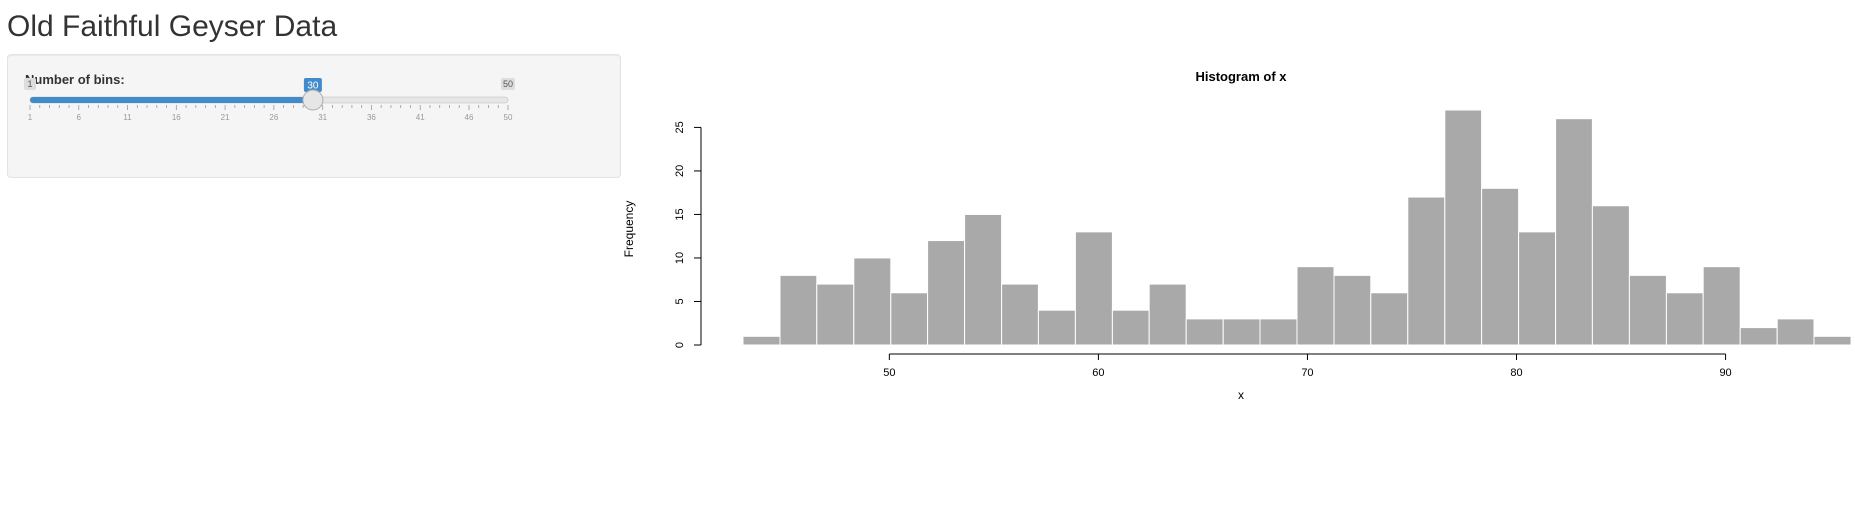 This screenshot has height=526, width=1855. What do you see at coordinates (225, 117) in the screenshot?
I see `slider-tick-label: 21` at bounding box center [225, 117].